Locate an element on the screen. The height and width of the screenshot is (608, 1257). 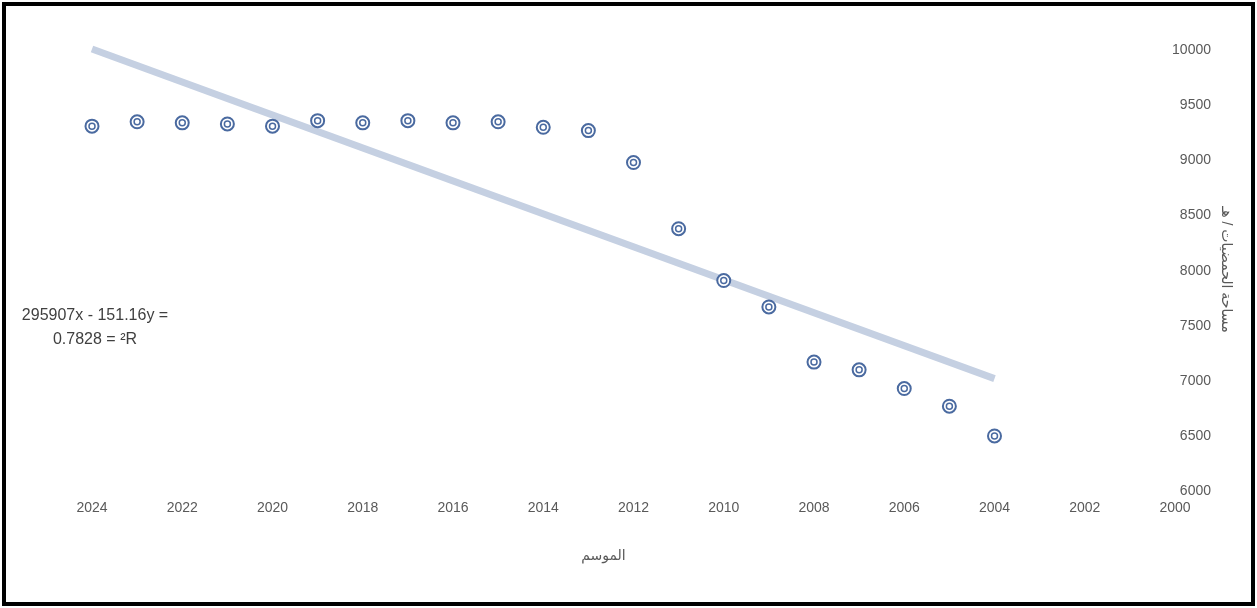
annotation: 0.7828 = ²R is located at coordinates (95, 338).